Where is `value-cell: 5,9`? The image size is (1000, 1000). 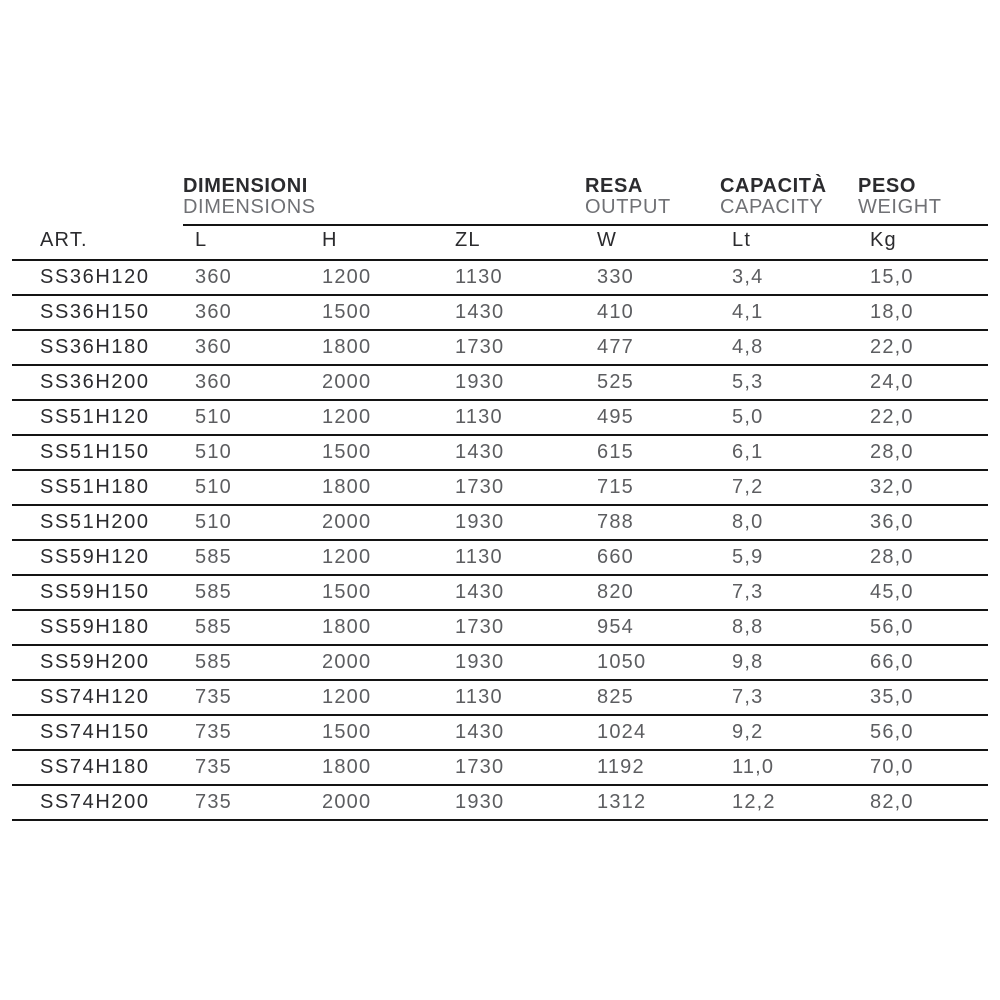
value-cell: 5,9 is located at coordinates (789, 558).